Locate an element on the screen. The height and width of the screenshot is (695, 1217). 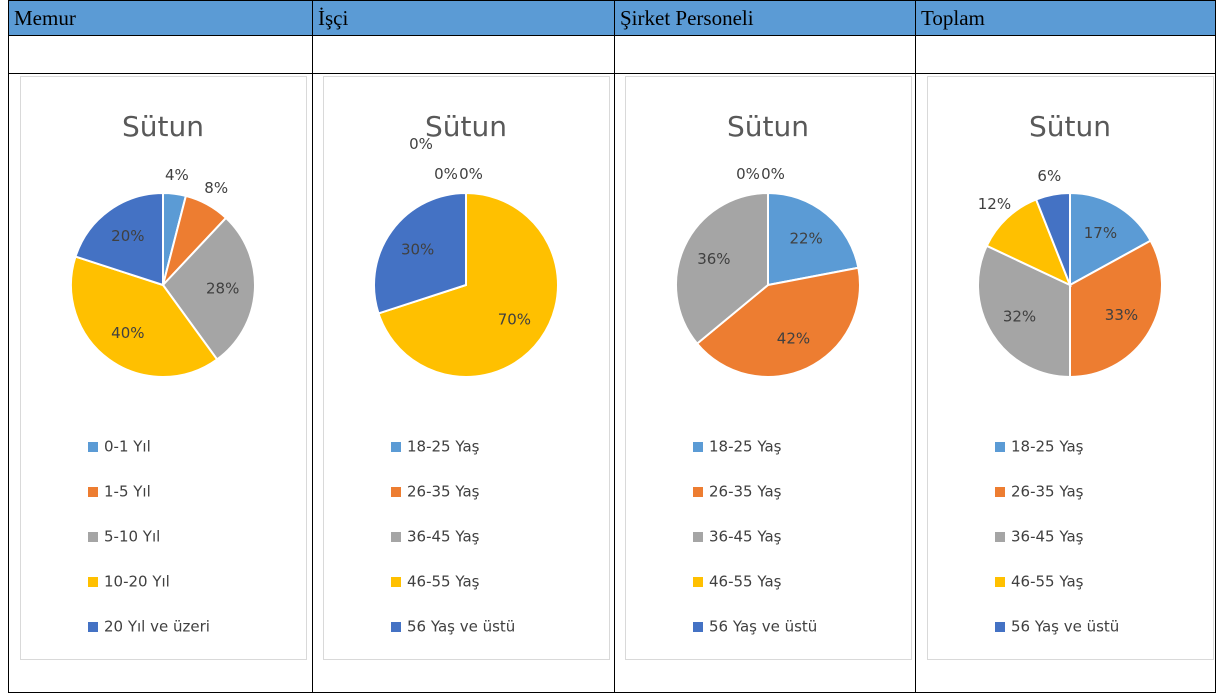
data-label: 36% is located at coordinates (713, 259).